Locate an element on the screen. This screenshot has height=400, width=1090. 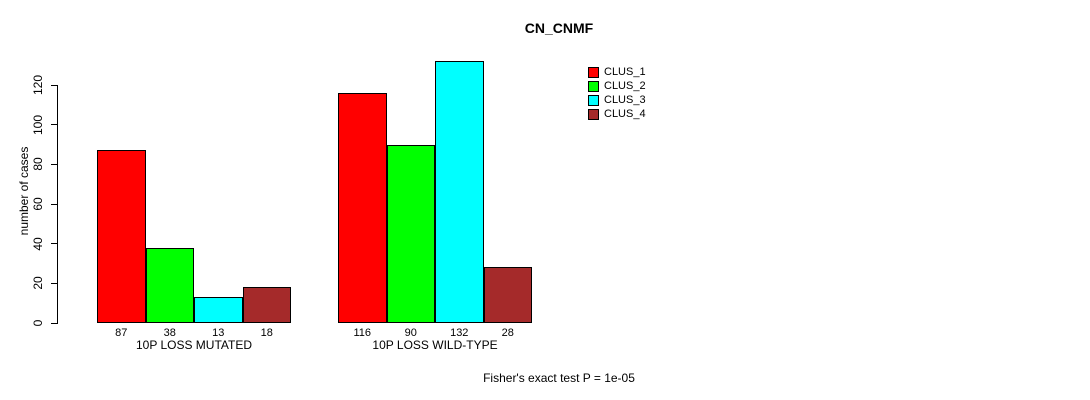
bar-value-label: 132 is located at coordinates (459, 333).